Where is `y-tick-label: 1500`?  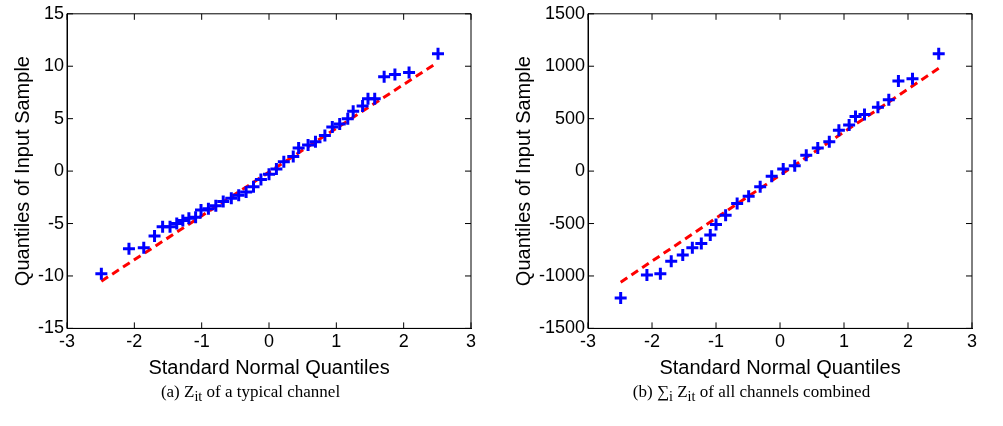 y-tick-label: 1500 is located at coordinates (564, 12).